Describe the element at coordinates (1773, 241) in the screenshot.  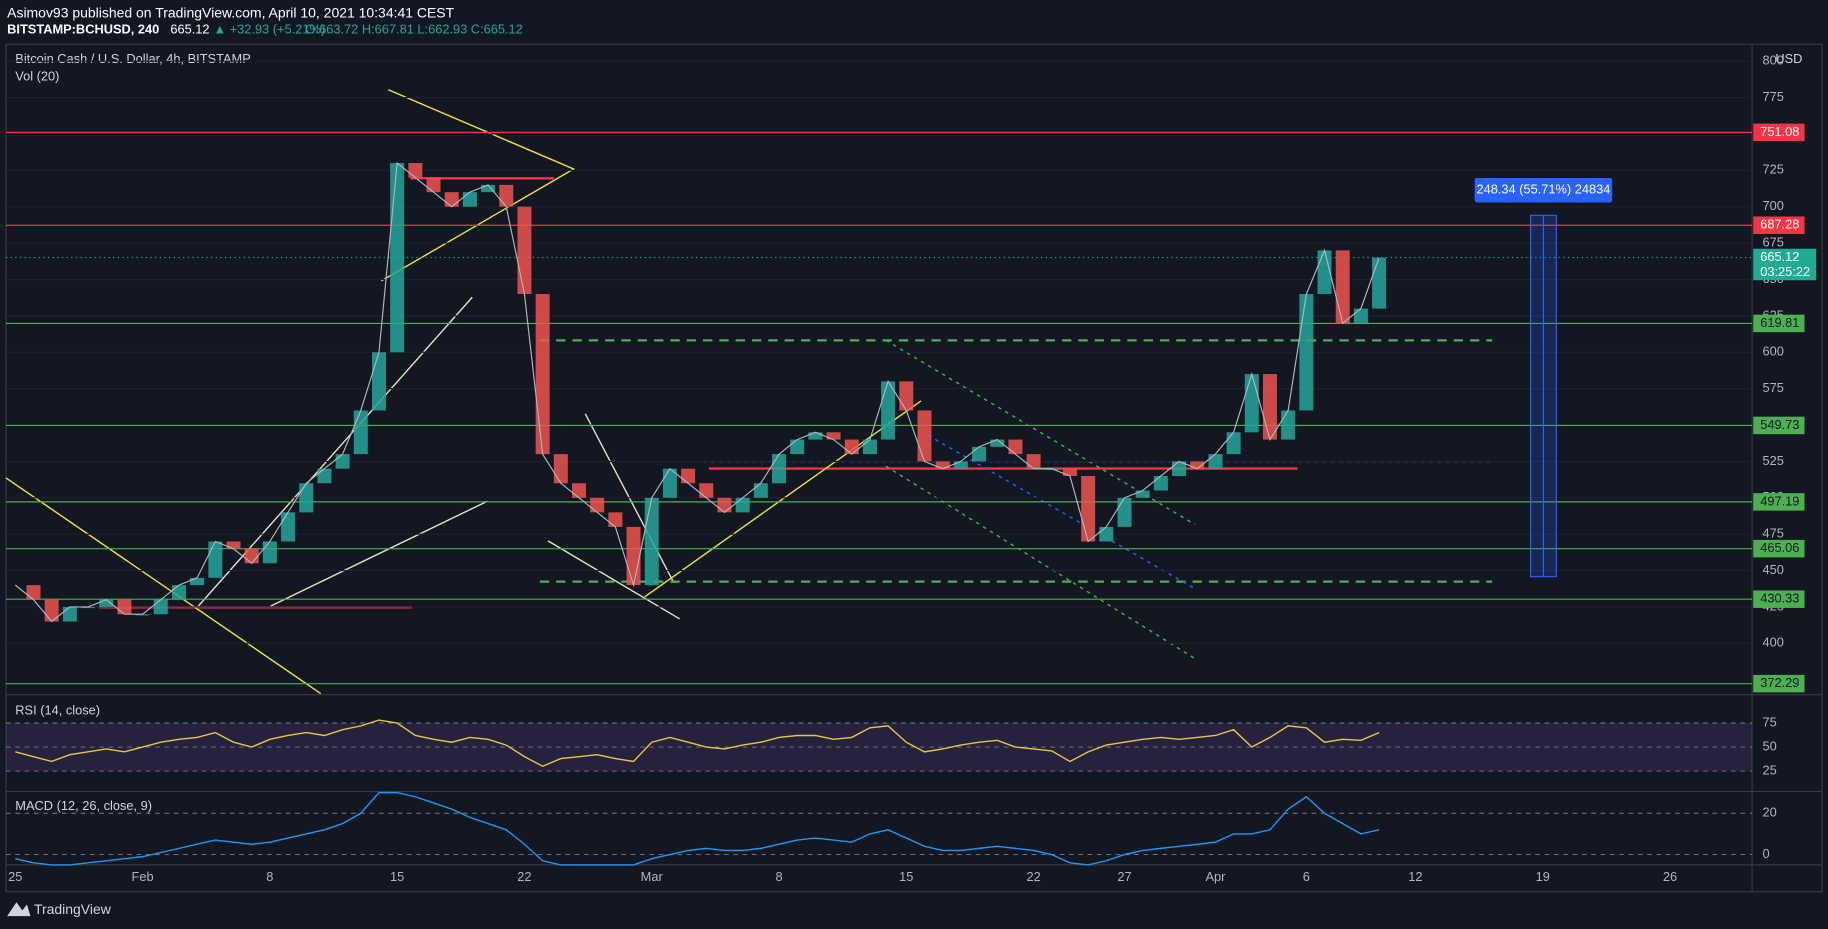
I see `y-tick-label: 675` at that location.